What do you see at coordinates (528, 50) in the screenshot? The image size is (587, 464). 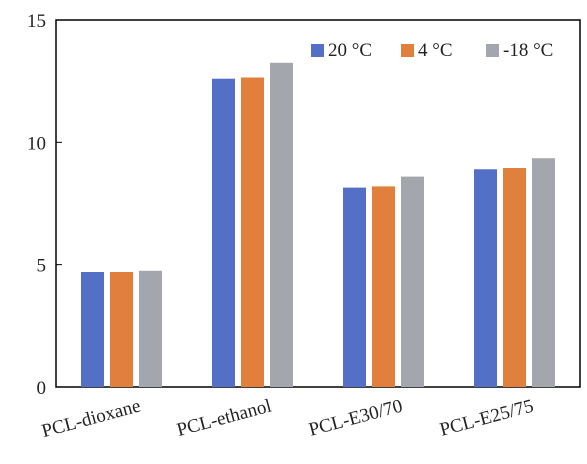 I see `legend-label: -18 °C` at bounding box center [528, 50].